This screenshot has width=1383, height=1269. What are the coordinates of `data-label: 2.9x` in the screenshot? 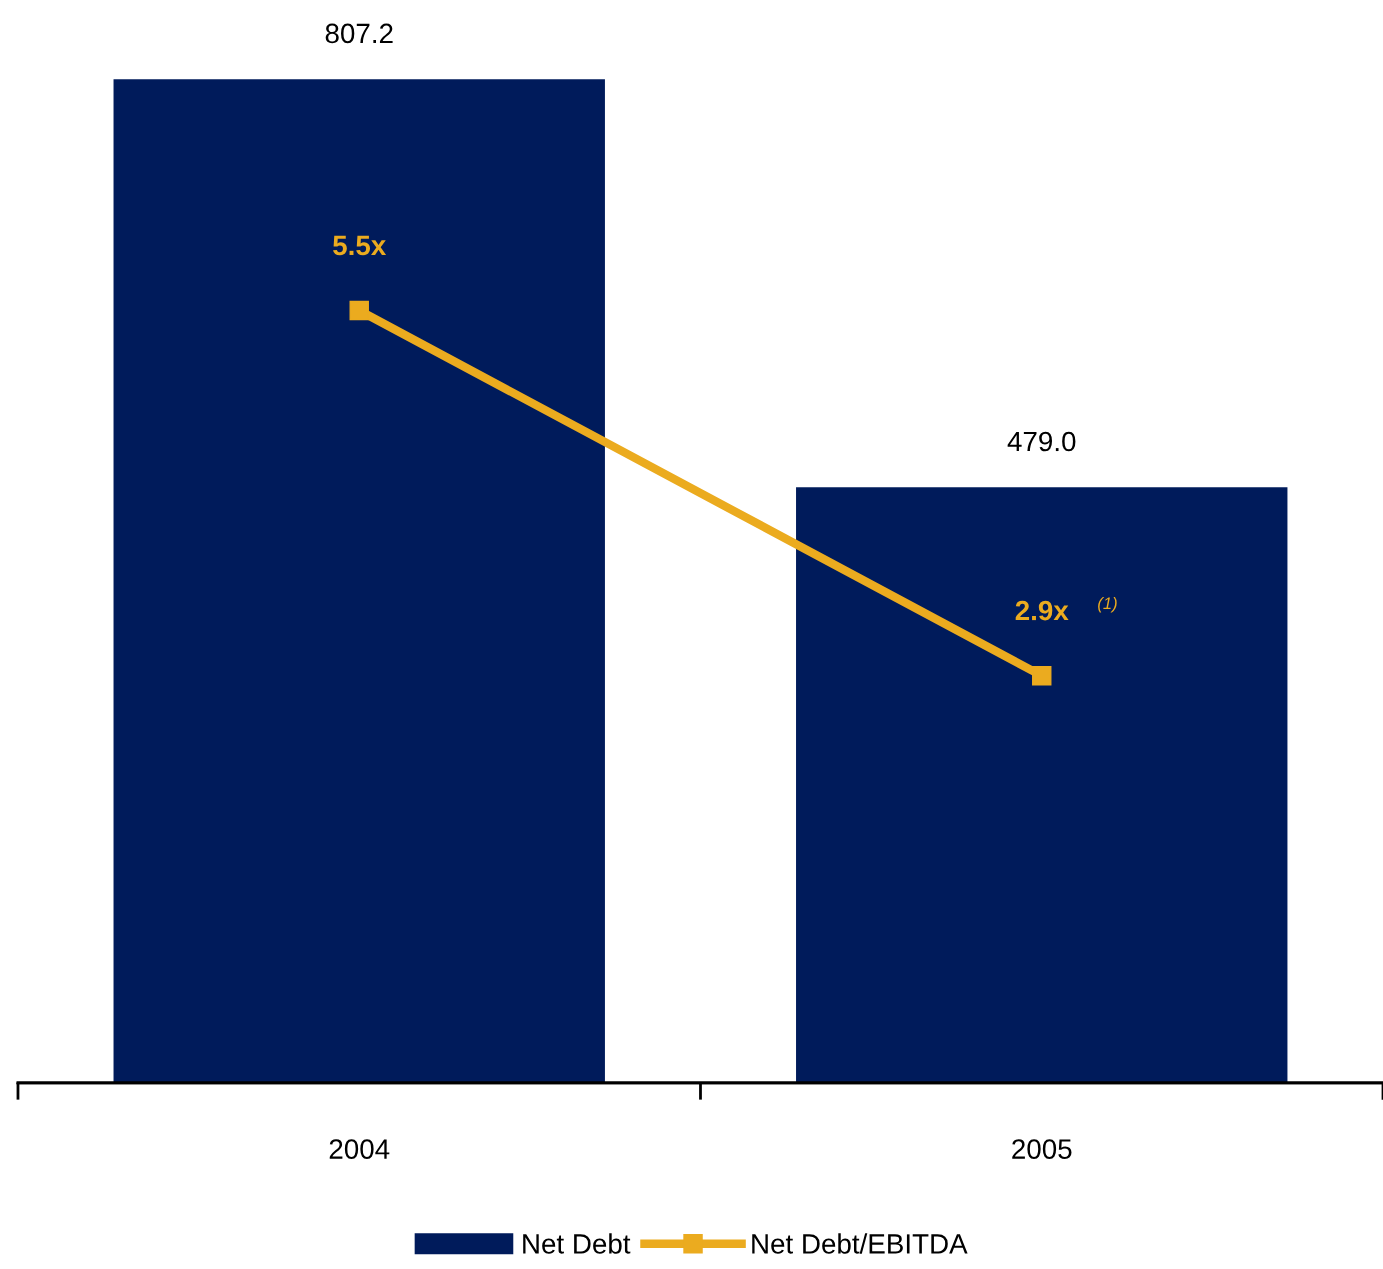 It's located at (1042, 610).